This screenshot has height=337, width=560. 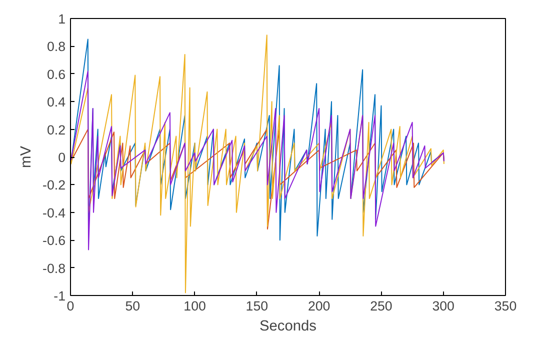 What do you see at coordinates (56, 102) in the screenshot?
I see `y-tick-label: 0.4` at bounding box center [56, 102].